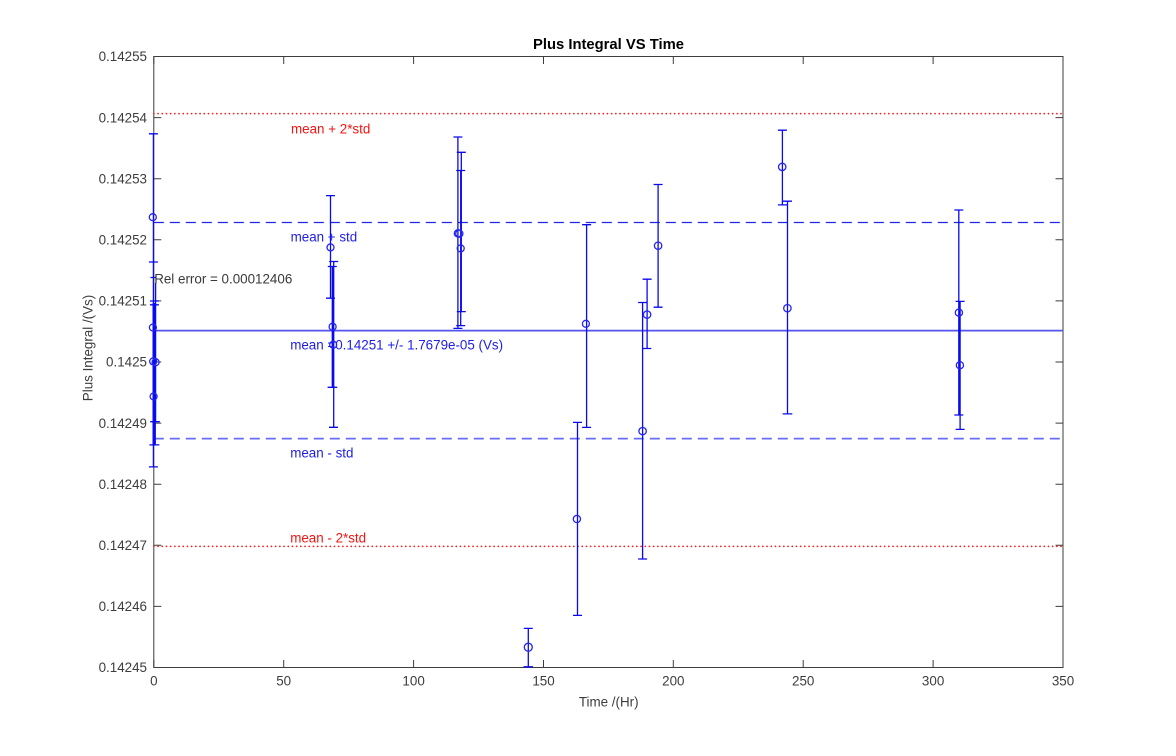 This screenshot has height=756, width=1176. What do you see at coordinates (413, 681) in the screenshot?
I see `svg-text: 100` at bounding box center [413, 681].